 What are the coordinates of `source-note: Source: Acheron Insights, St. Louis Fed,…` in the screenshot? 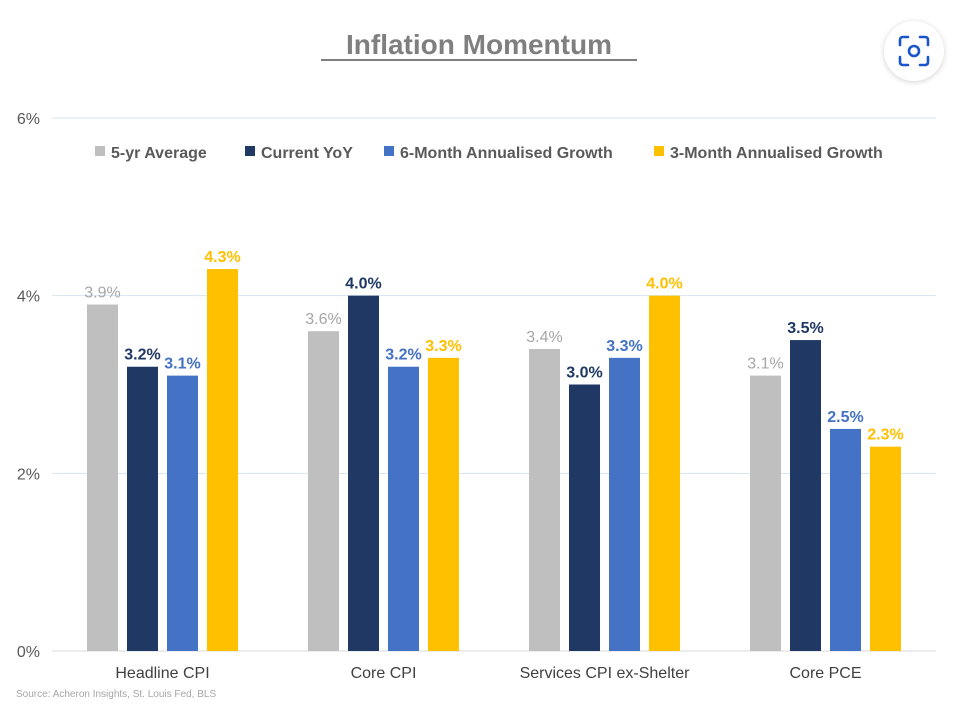 It's located at (116, 694).